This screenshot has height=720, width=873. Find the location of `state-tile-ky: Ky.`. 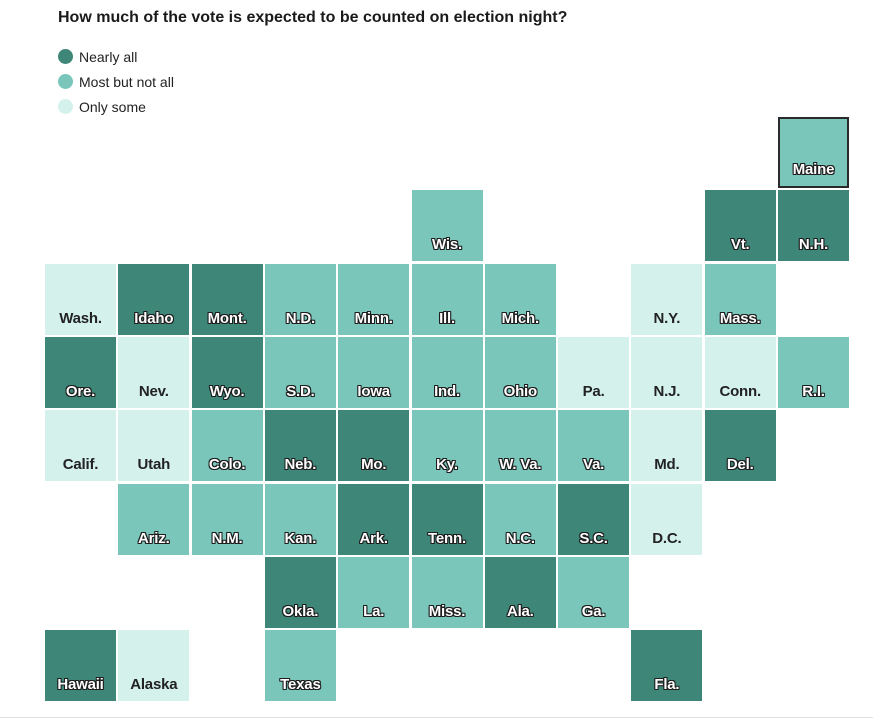

state-tile-ky: Ky. is located at coordinates (447, 446).